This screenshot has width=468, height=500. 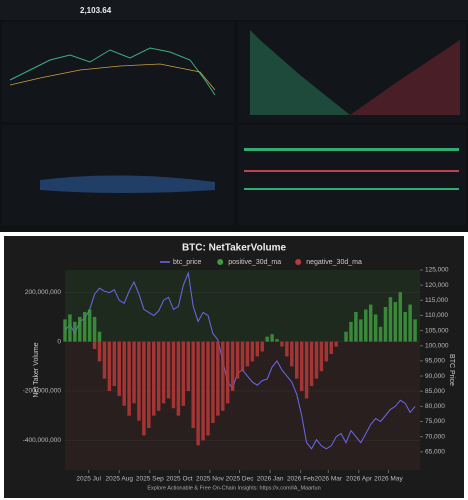 I want to click on pnl-green, so click(x=300, y=72).